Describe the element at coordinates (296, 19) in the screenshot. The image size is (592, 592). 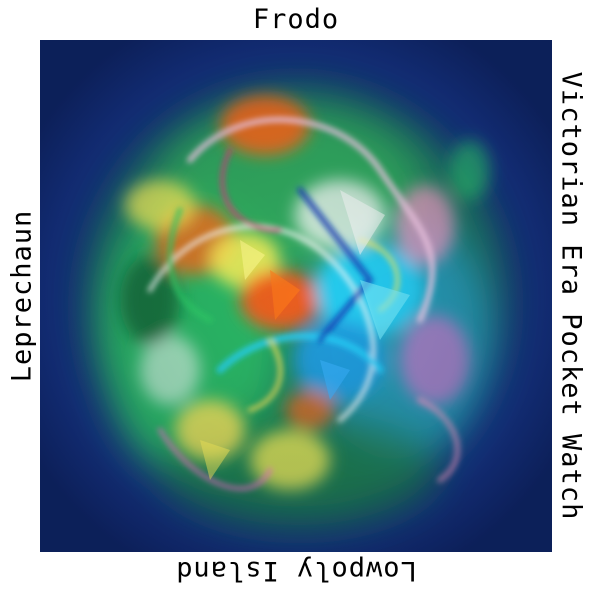
I see `top-label: Frodo` at that location.